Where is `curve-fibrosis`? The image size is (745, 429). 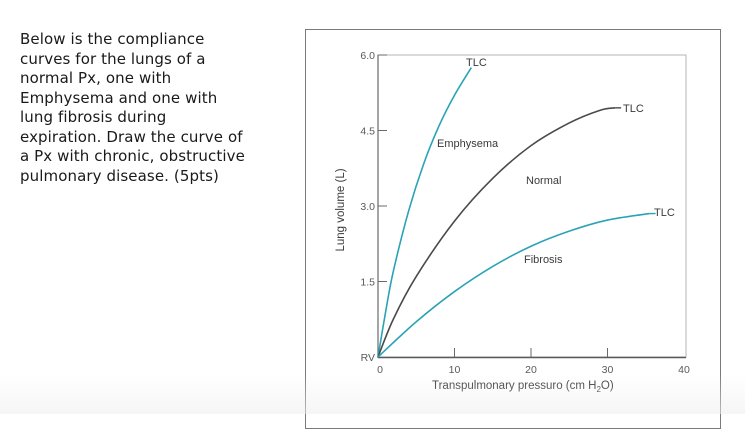
curve-fibrosis is located at coordinates (513, 285).